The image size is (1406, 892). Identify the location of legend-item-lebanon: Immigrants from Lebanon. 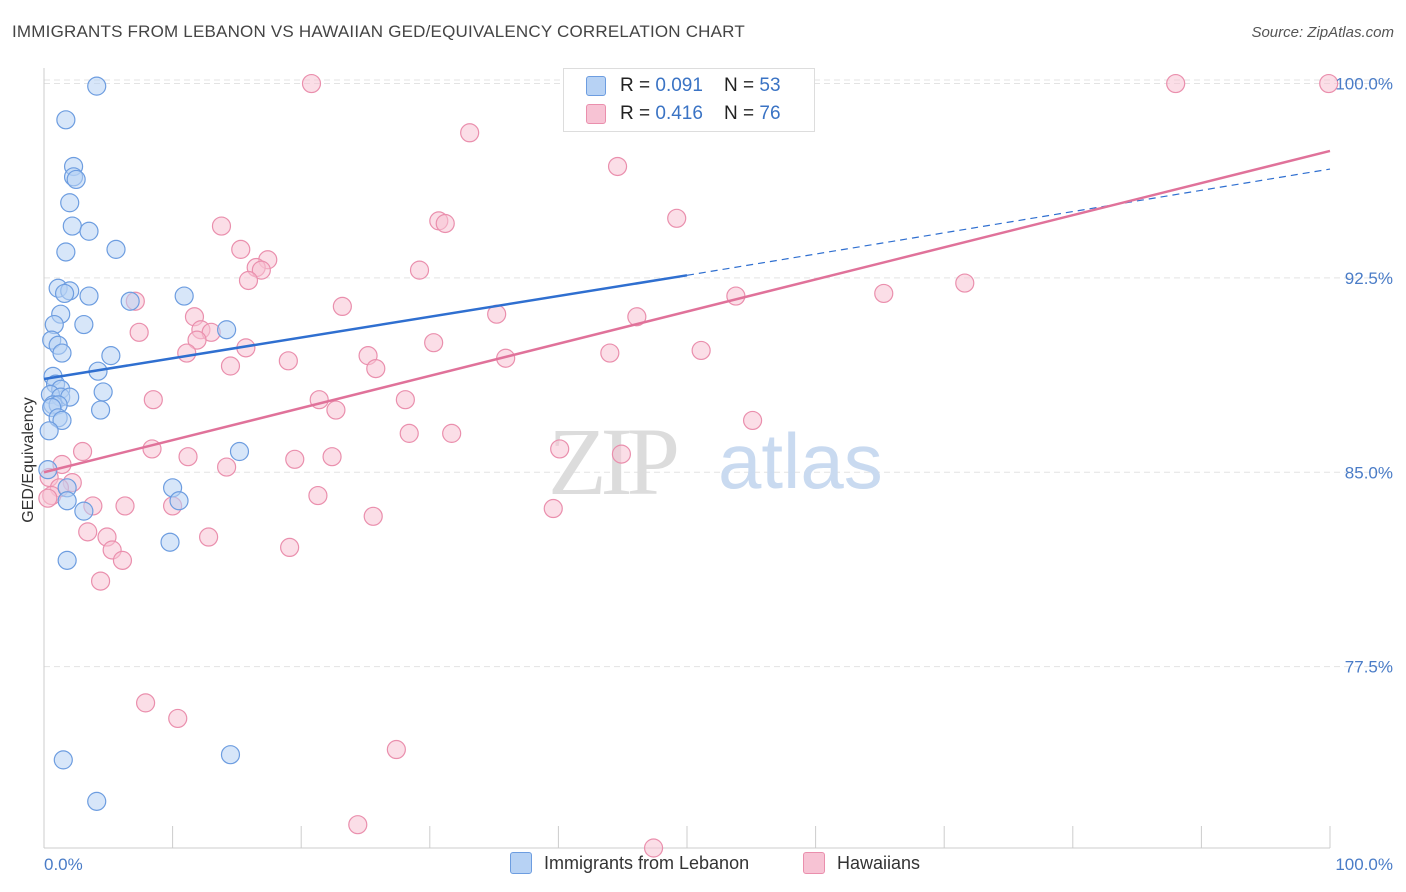
(629, 863).